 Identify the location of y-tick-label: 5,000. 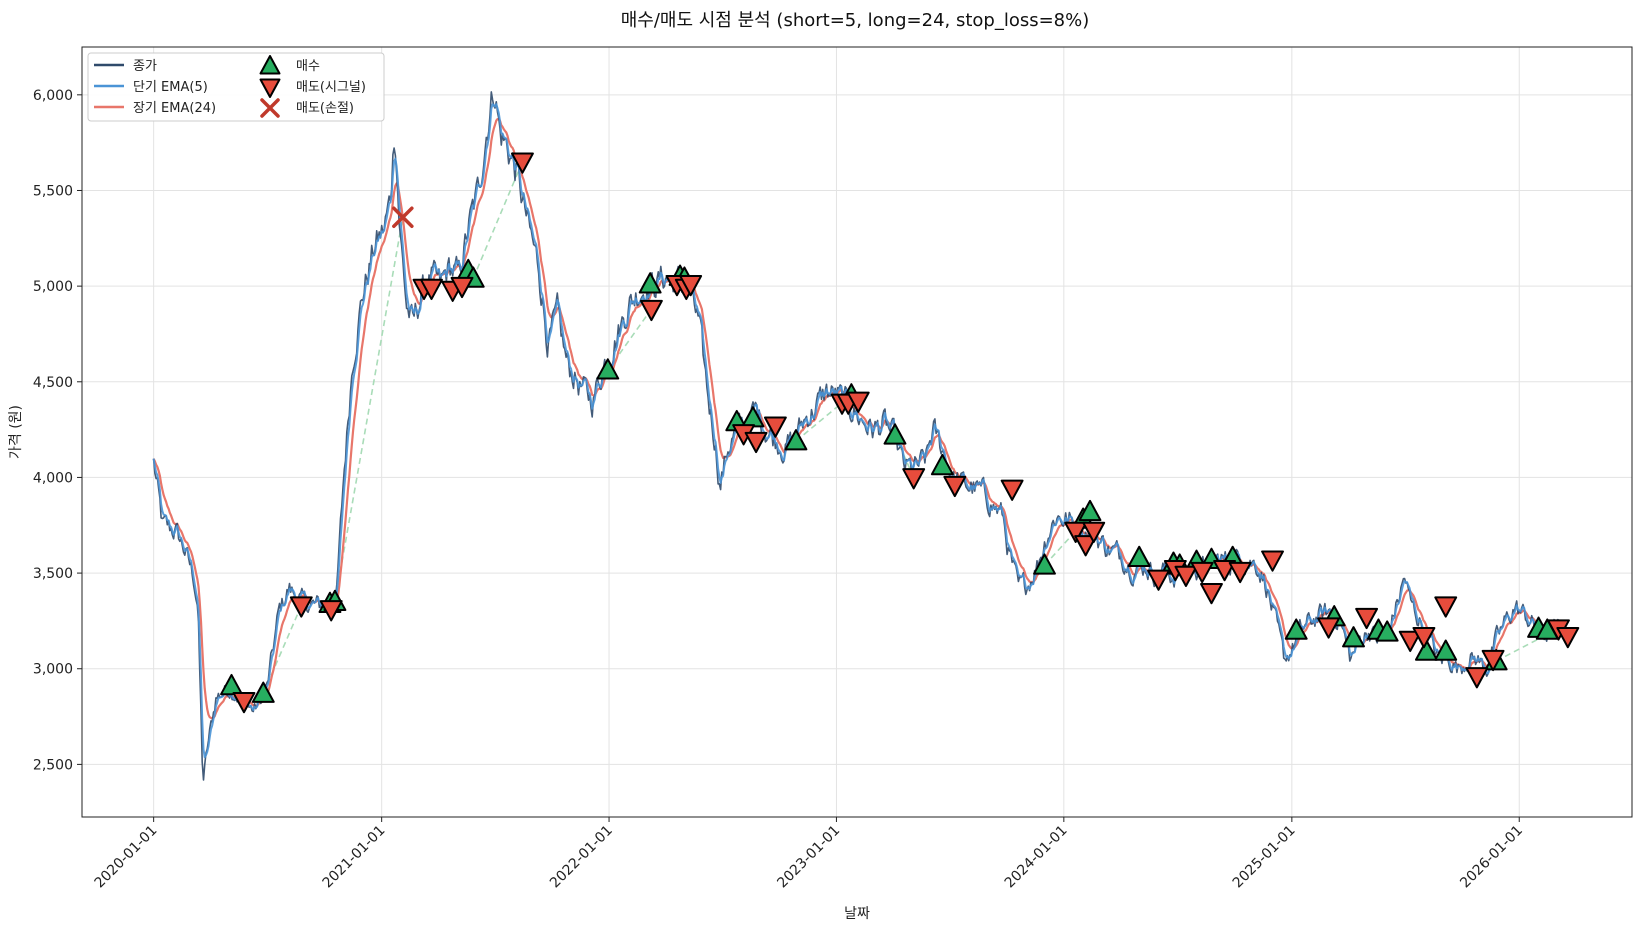
(53, 287).